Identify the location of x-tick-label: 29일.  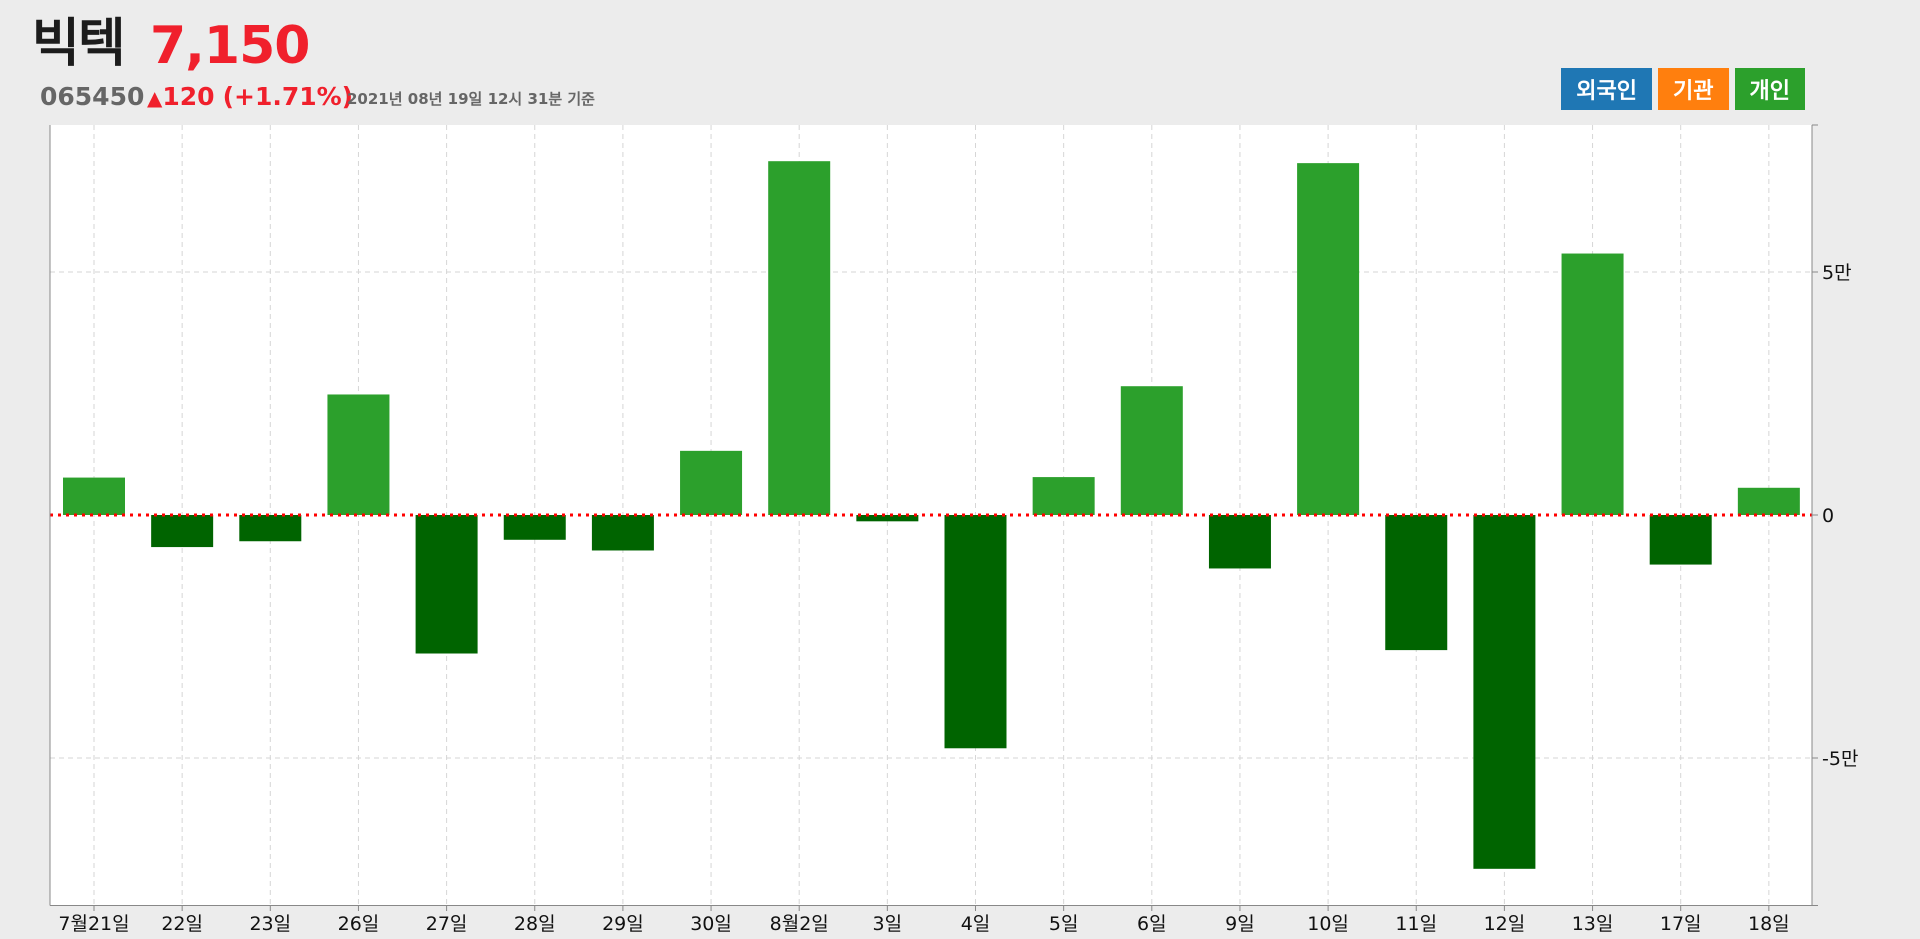
(623, 924).